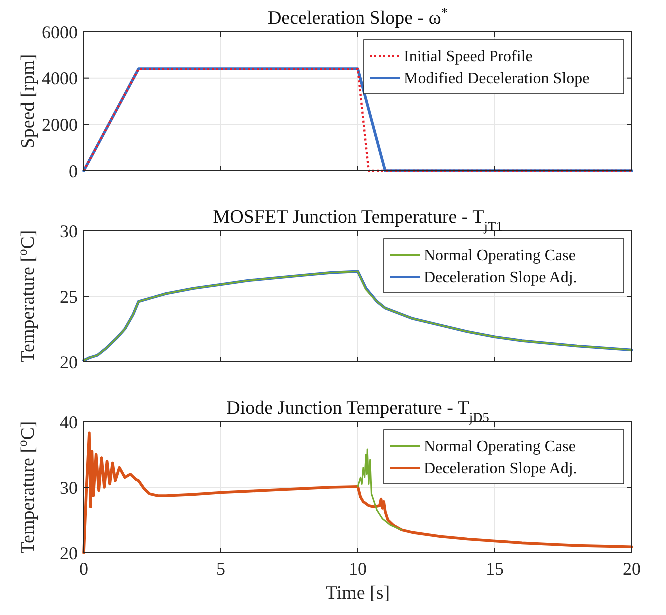  I want to click on chart-title: Diode Junction Temperature - T$_{jD5}$, so click(358, 411).